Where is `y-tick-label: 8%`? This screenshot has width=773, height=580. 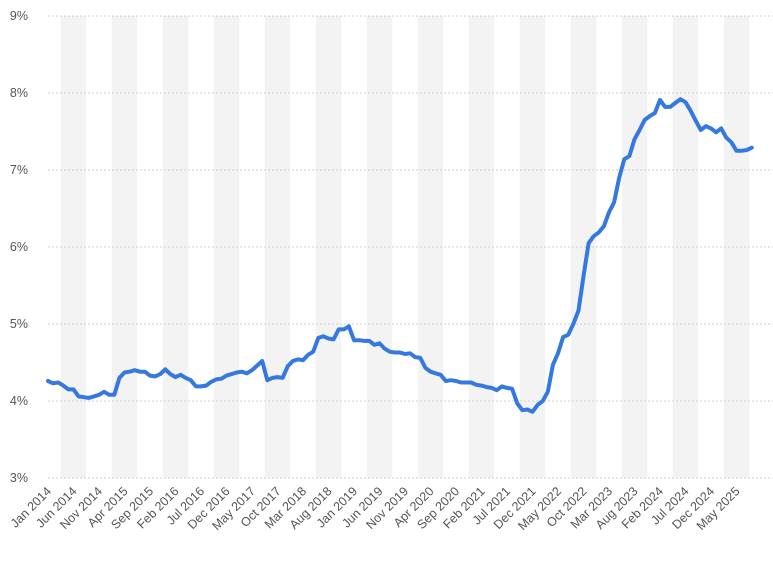 y-tick-label: 8% is located at coordinates (19, 93).